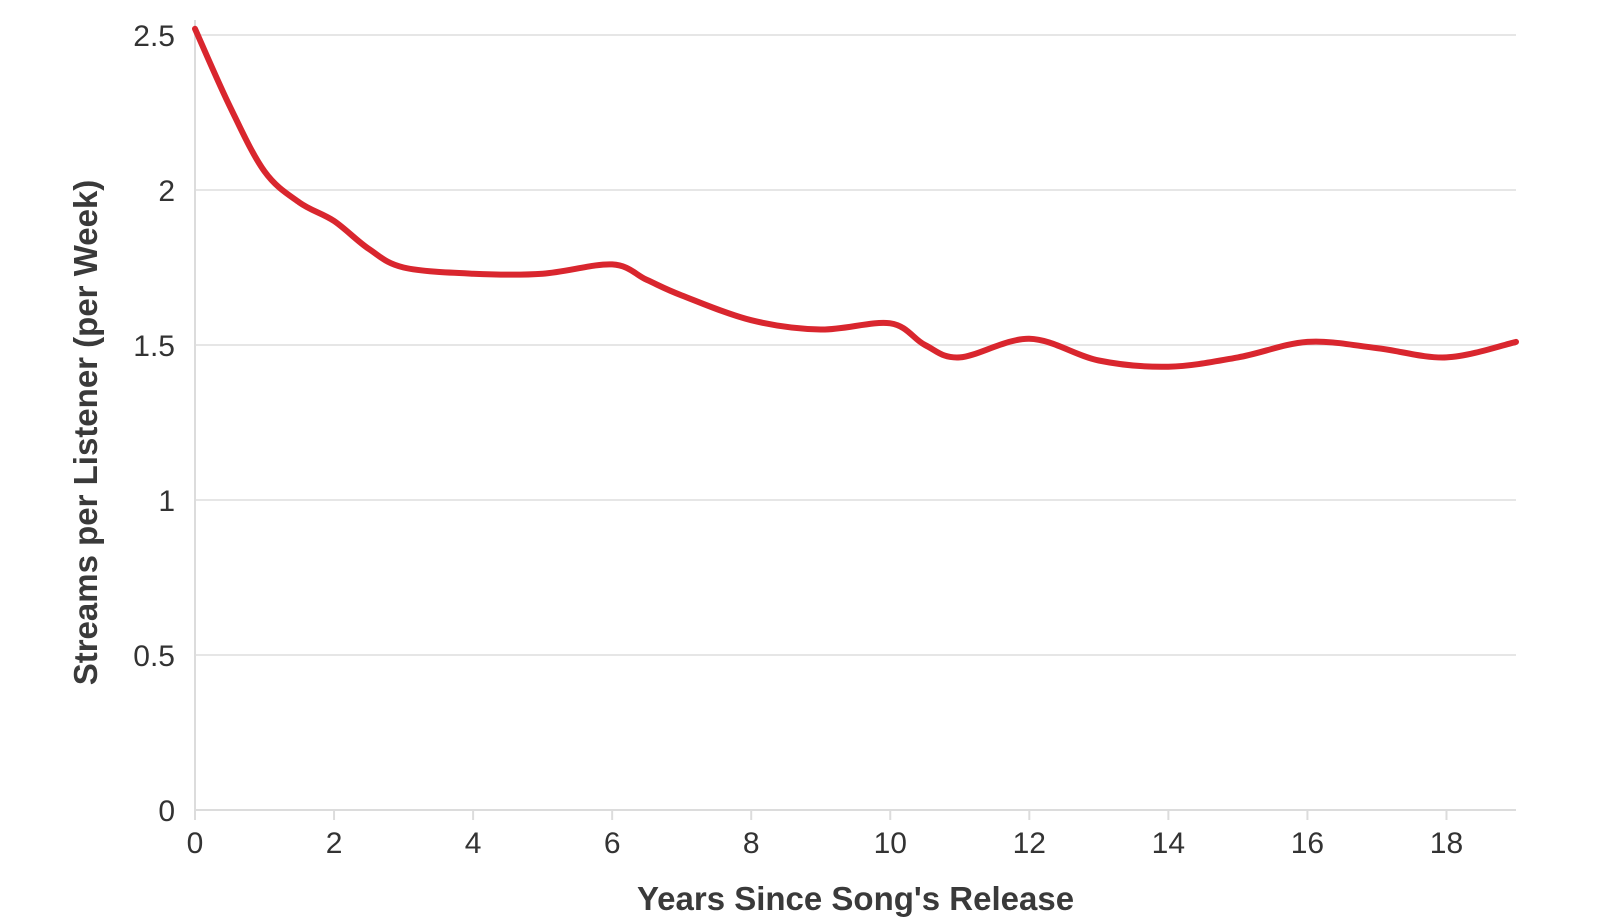  Describe the element at coordinates (751, 843) in the screenshot. I see `x-tick-label: 8` at that location.